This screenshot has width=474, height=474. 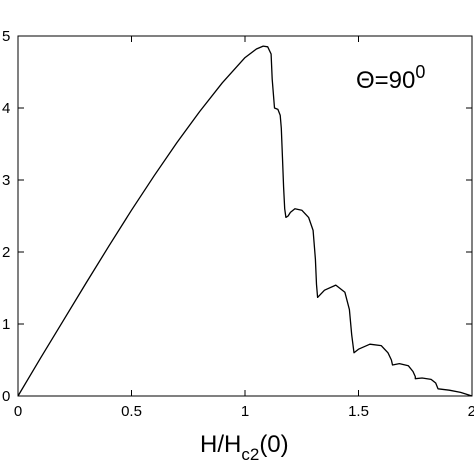 What do you see at coordinates (390, 78) in the screenshot?
I see `angle-annotation: Θ=900` at bounding box center [390, 78].